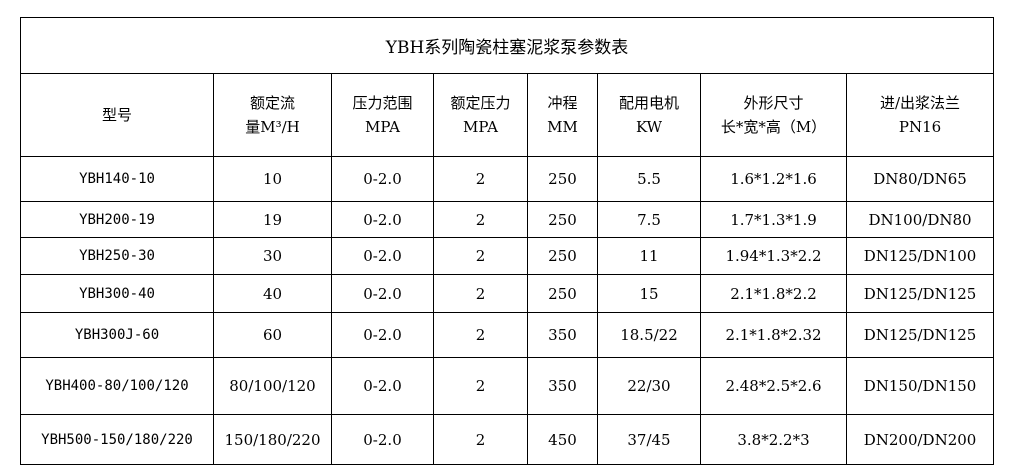 Image resolution: width=1011 pixels, height=476 pixels. I want to click on table-cell: 60, so click(272, 335).